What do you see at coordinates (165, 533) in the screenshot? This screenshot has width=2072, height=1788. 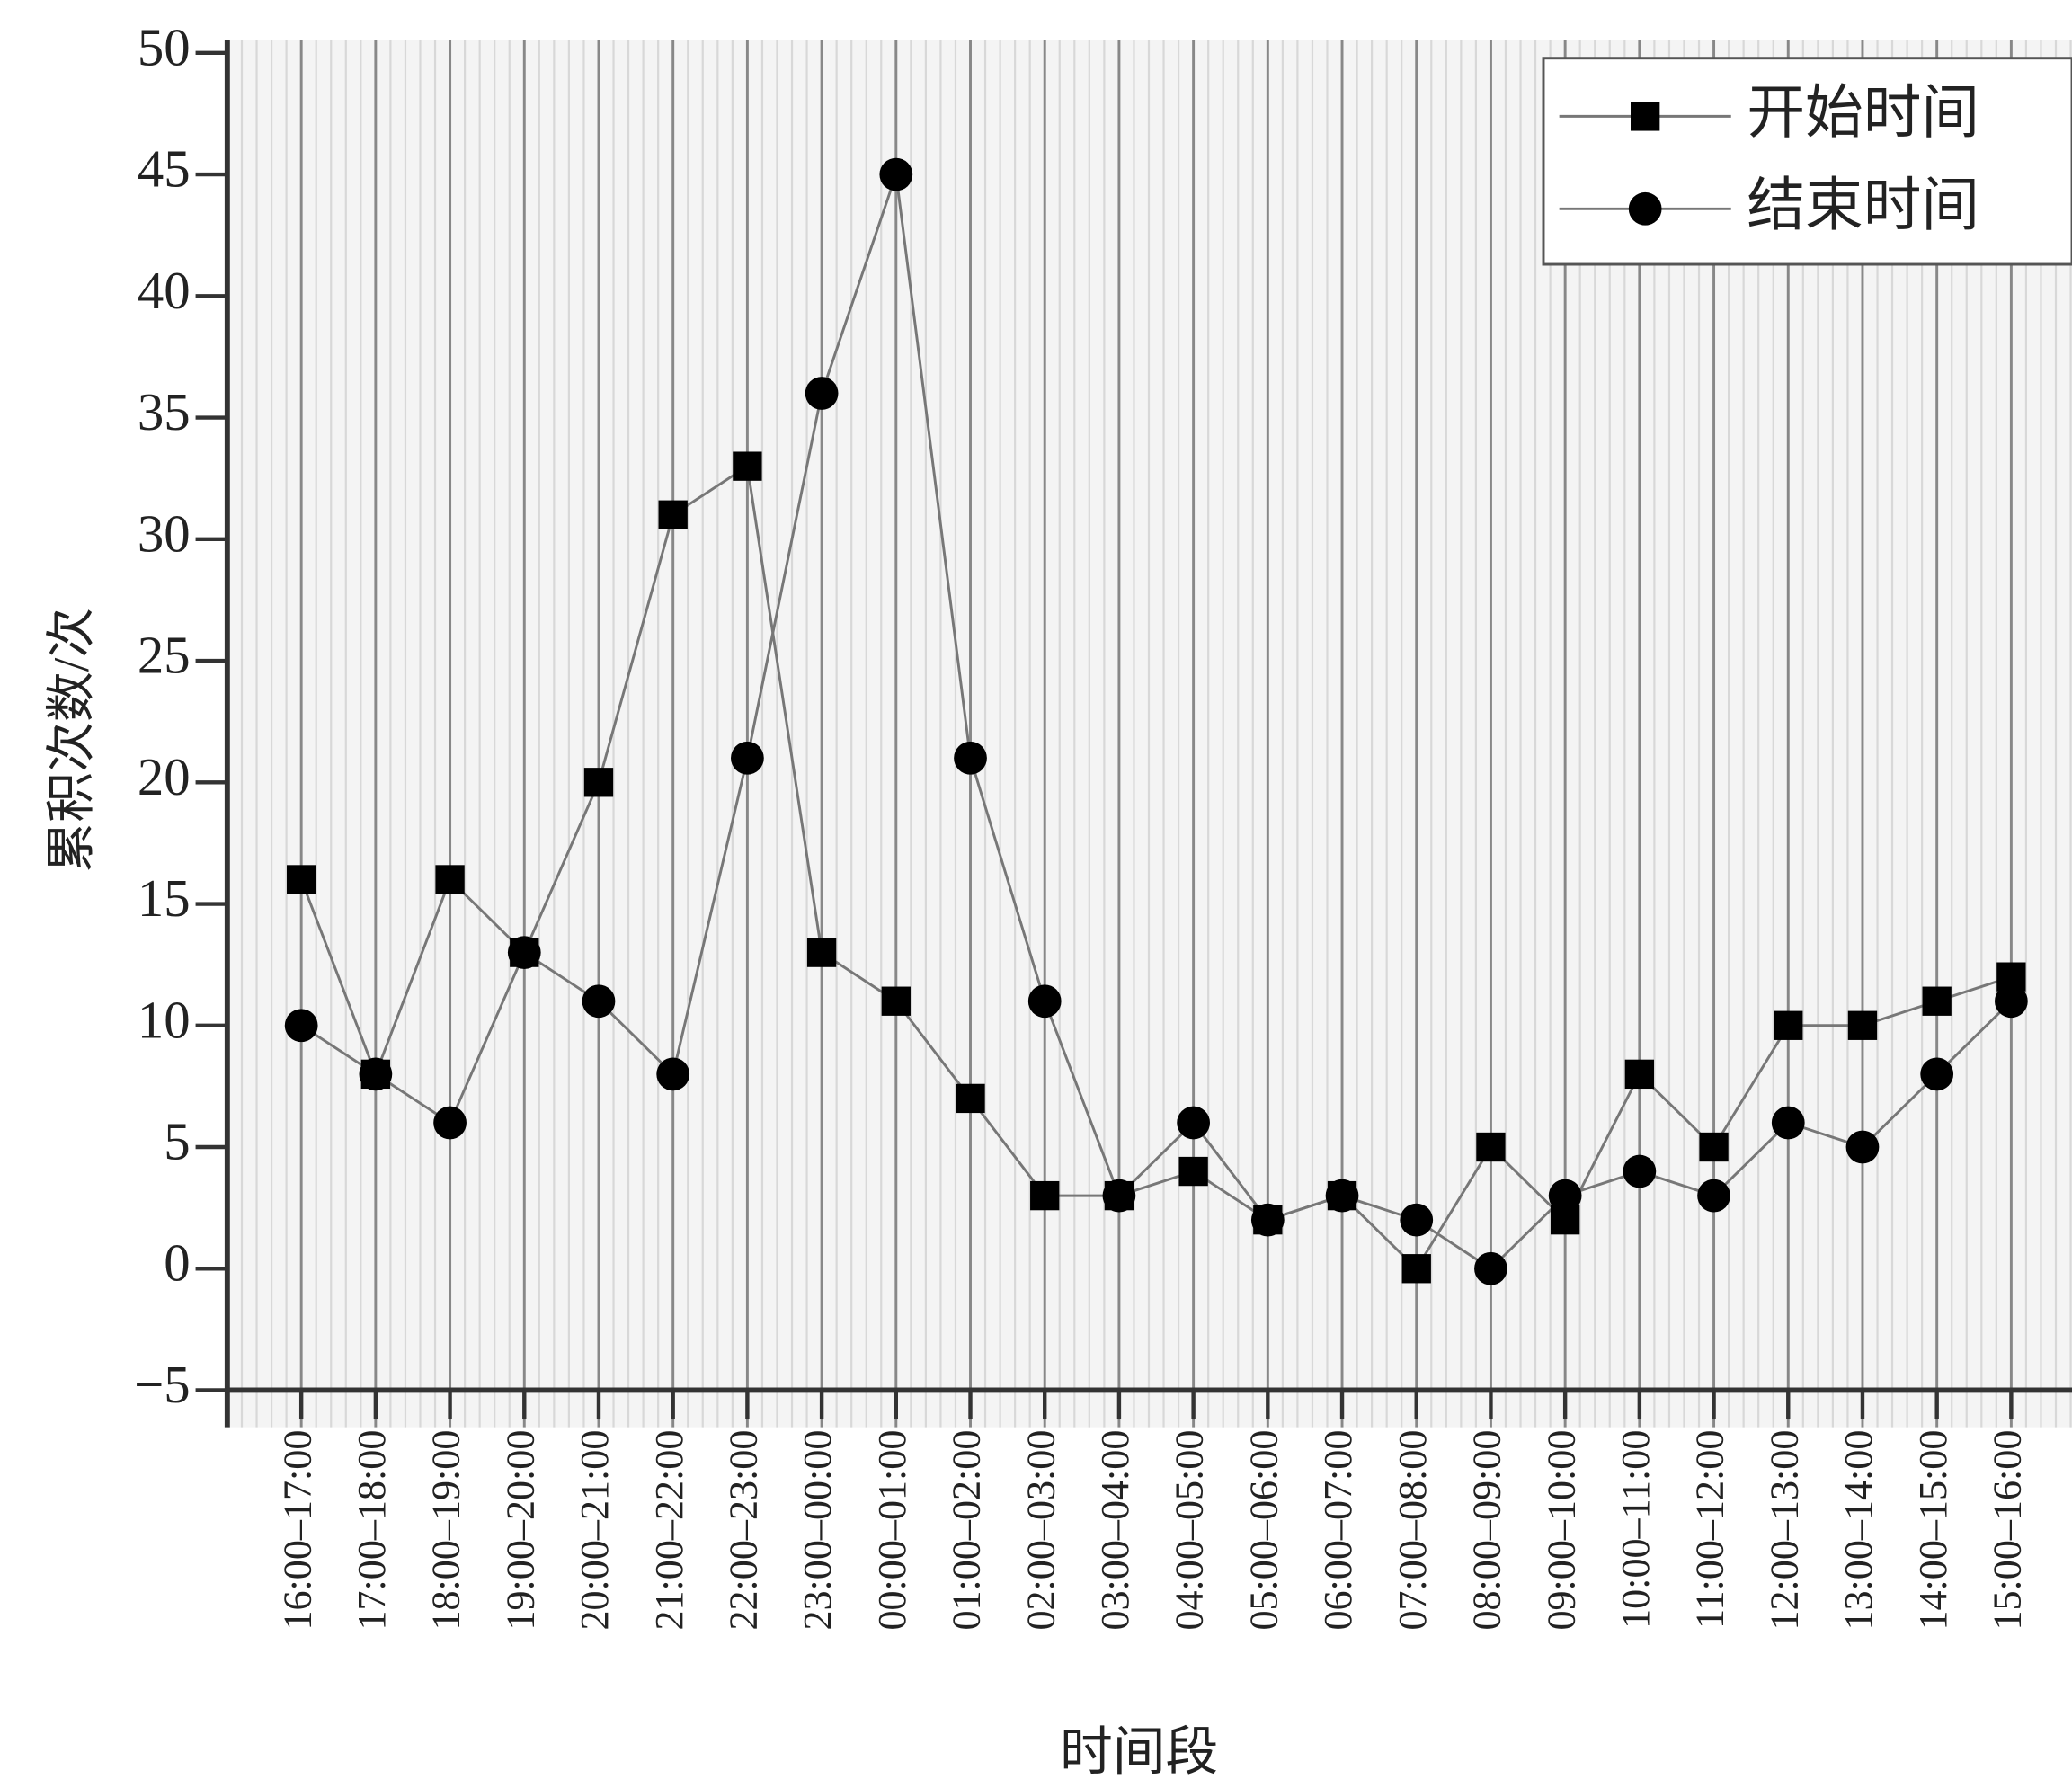 I see `y-tick-label: 30` at bounding box center [165, 533].